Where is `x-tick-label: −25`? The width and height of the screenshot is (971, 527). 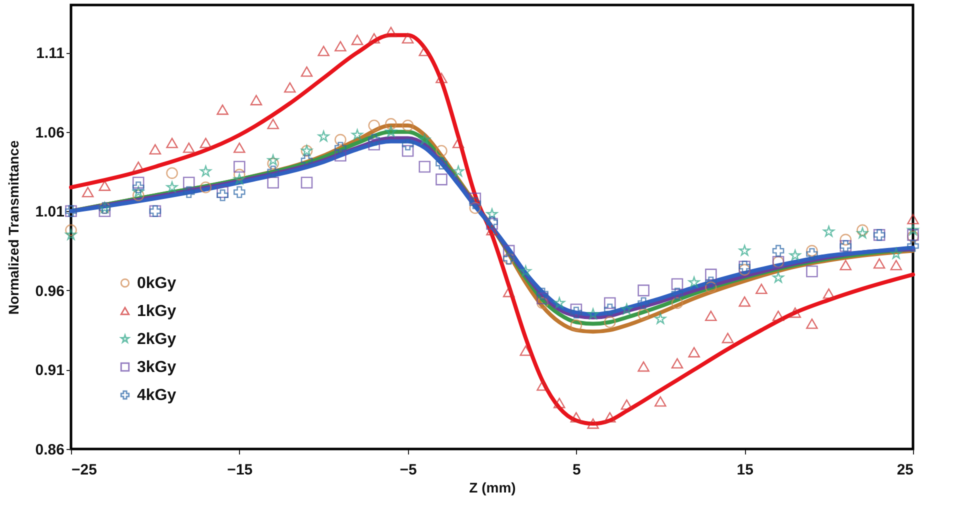
x-tick-label: −25 is located at coordinates (84, 470).